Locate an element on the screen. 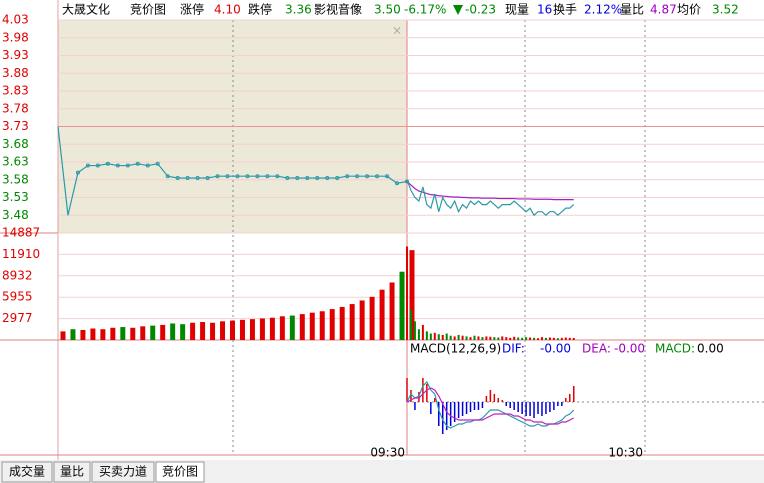 The width and height of the screenshot is (764, 483). y-tick-label: 3.98 is located at coordinates (15, 37).